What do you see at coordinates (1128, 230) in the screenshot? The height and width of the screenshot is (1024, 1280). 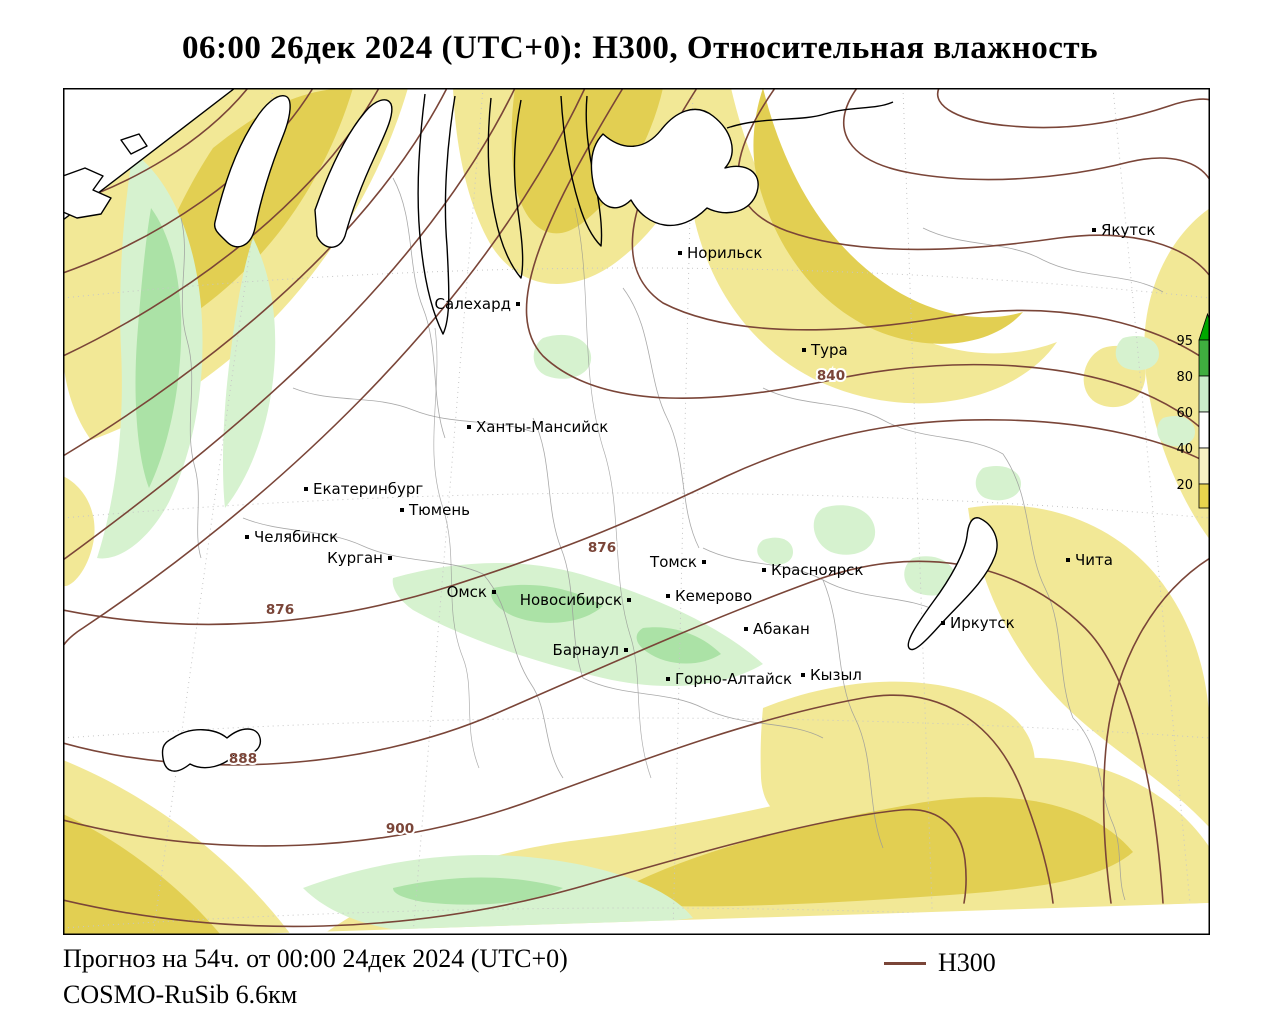 I see `city-label: Якутск` at bounding box center [1128, 230].